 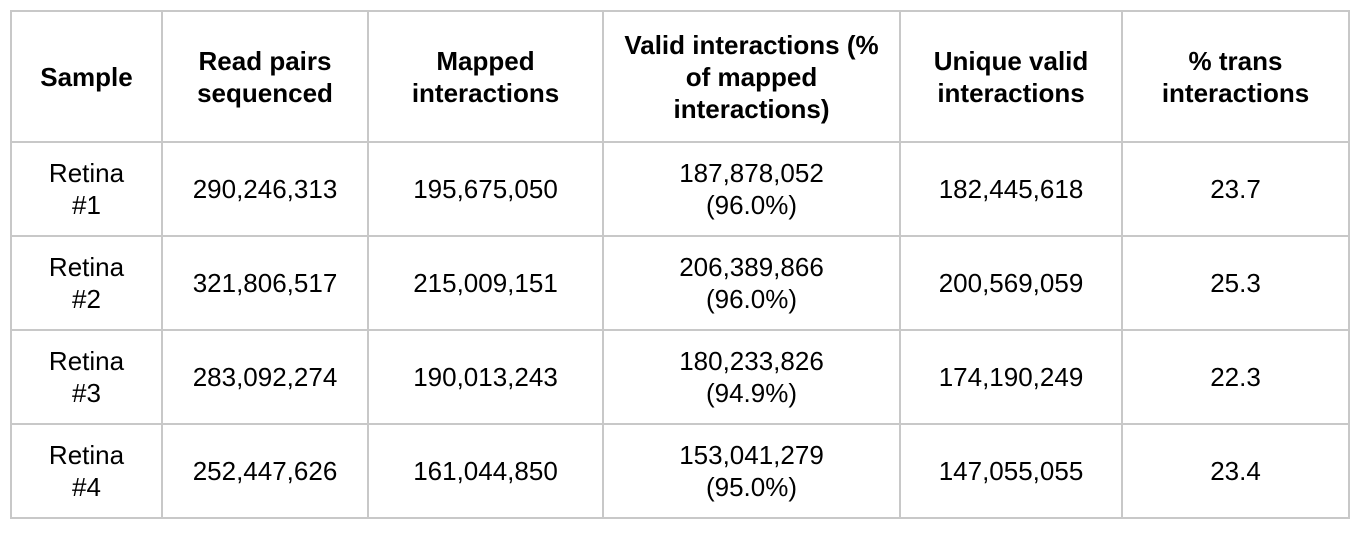 I want to click on cell: 206,389,866 (96.0%), so click(x=751, y=283).